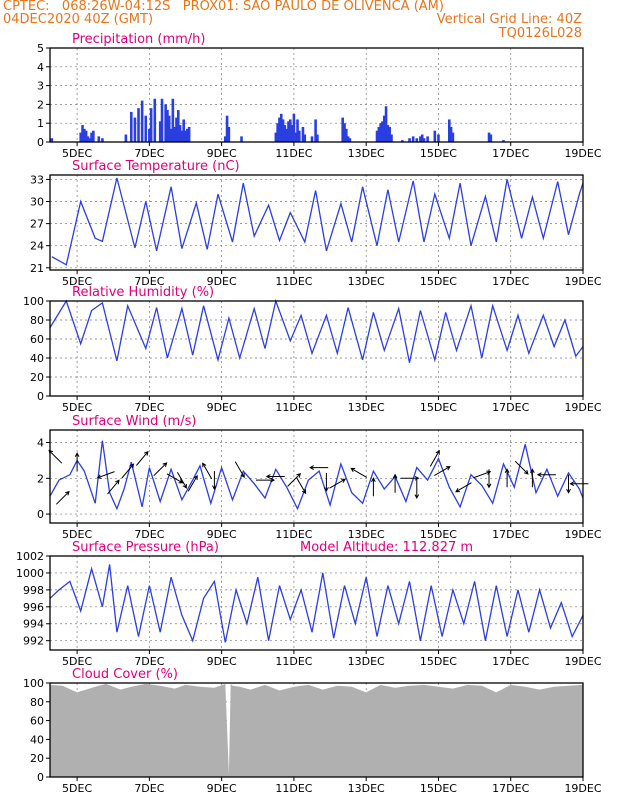 The width and height of the screenshot is (618, 800). What do you see at coordinates (143, 292) in the screenshot?
I see `panel-title: Relative Humidity (%)` at bounding box center [143, 292].